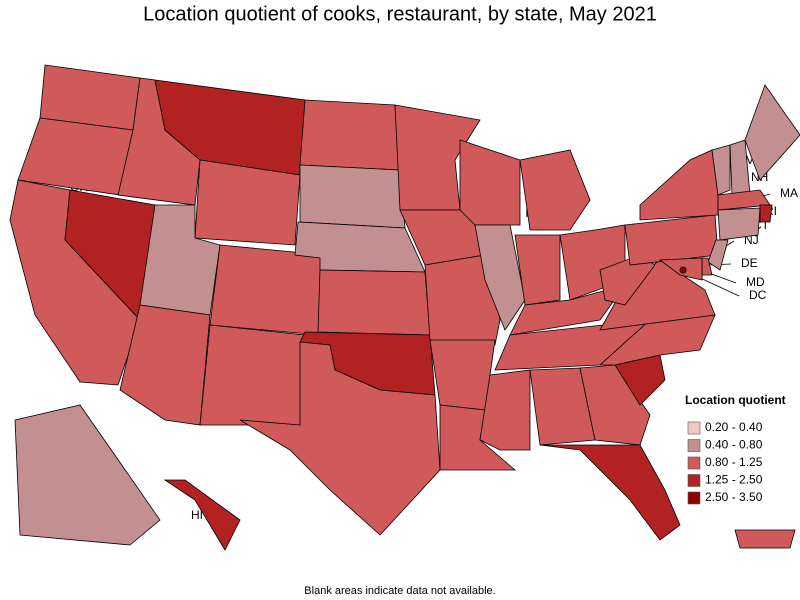 Image resolution: width=800 pixels, height=600 pixels. What do you see at coordinates (734, 480) in the screenshot?
I see `legend-label: 1.25 - 2.50` at bounding box center [734, 480].